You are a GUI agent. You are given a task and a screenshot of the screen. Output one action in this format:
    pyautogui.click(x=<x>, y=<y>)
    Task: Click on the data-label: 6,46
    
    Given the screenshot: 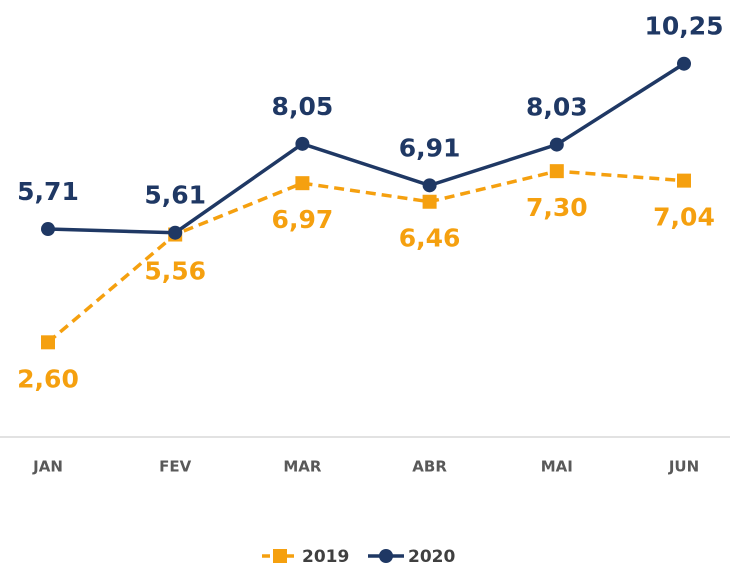 What is the action you would take?
    pyautogui.click(x=430, y=238)
    